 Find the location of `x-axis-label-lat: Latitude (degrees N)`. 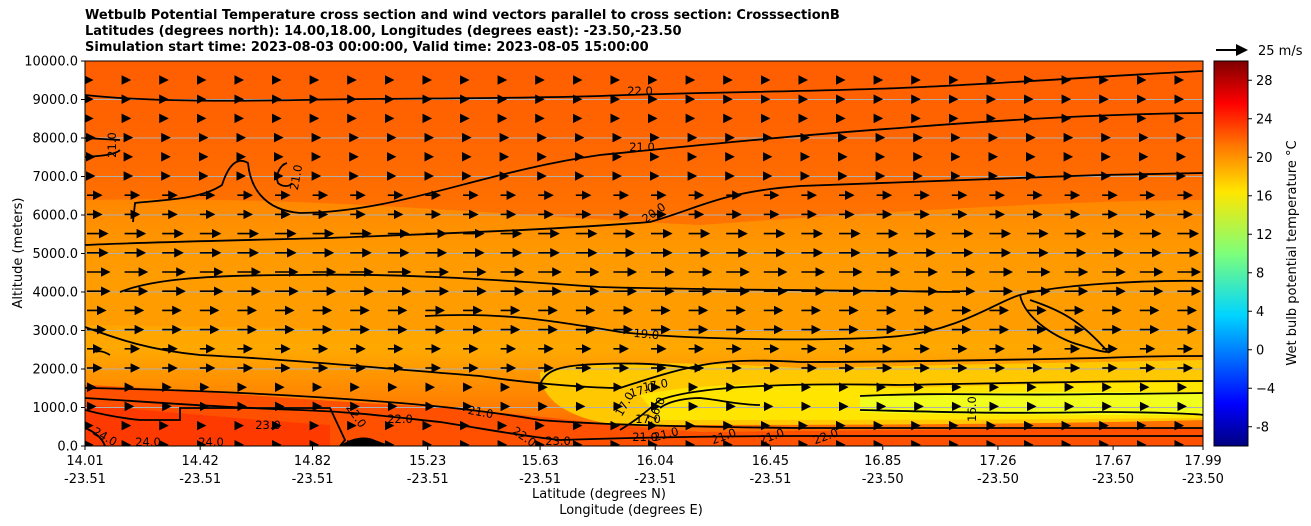

x-axis-label-lat: Latitude (degrees N) is located at coordinates (599, 494).